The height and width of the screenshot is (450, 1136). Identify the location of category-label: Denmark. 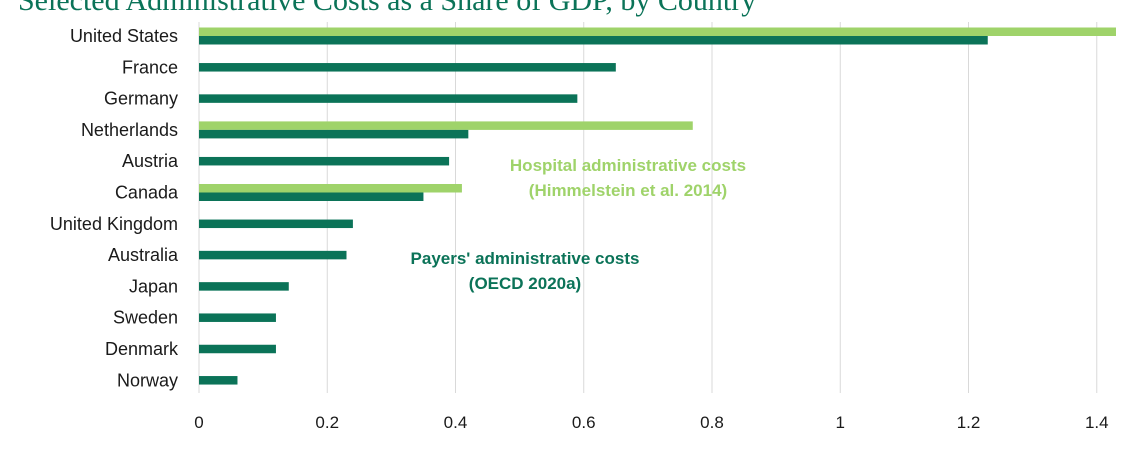
(142, 349).